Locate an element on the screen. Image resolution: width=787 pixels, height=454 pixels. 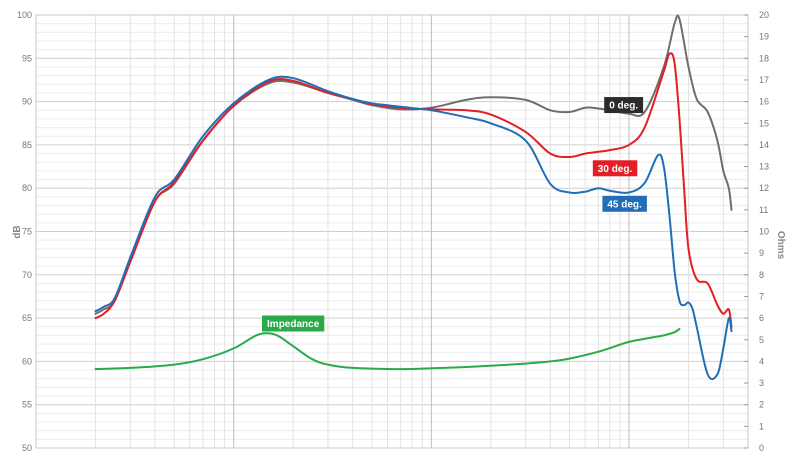
y2-tick-label: 11 is located at coordinates (763, 210).